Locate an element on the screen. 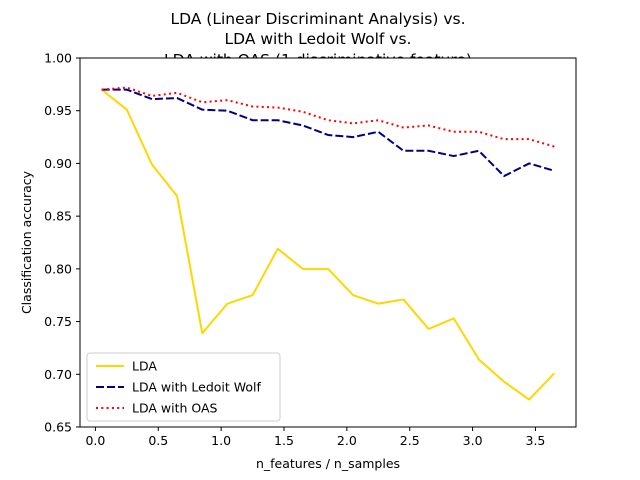 This screenshot has width=640, height=480. y-tick-label: 0.65 is located at coordinates (58, 427).